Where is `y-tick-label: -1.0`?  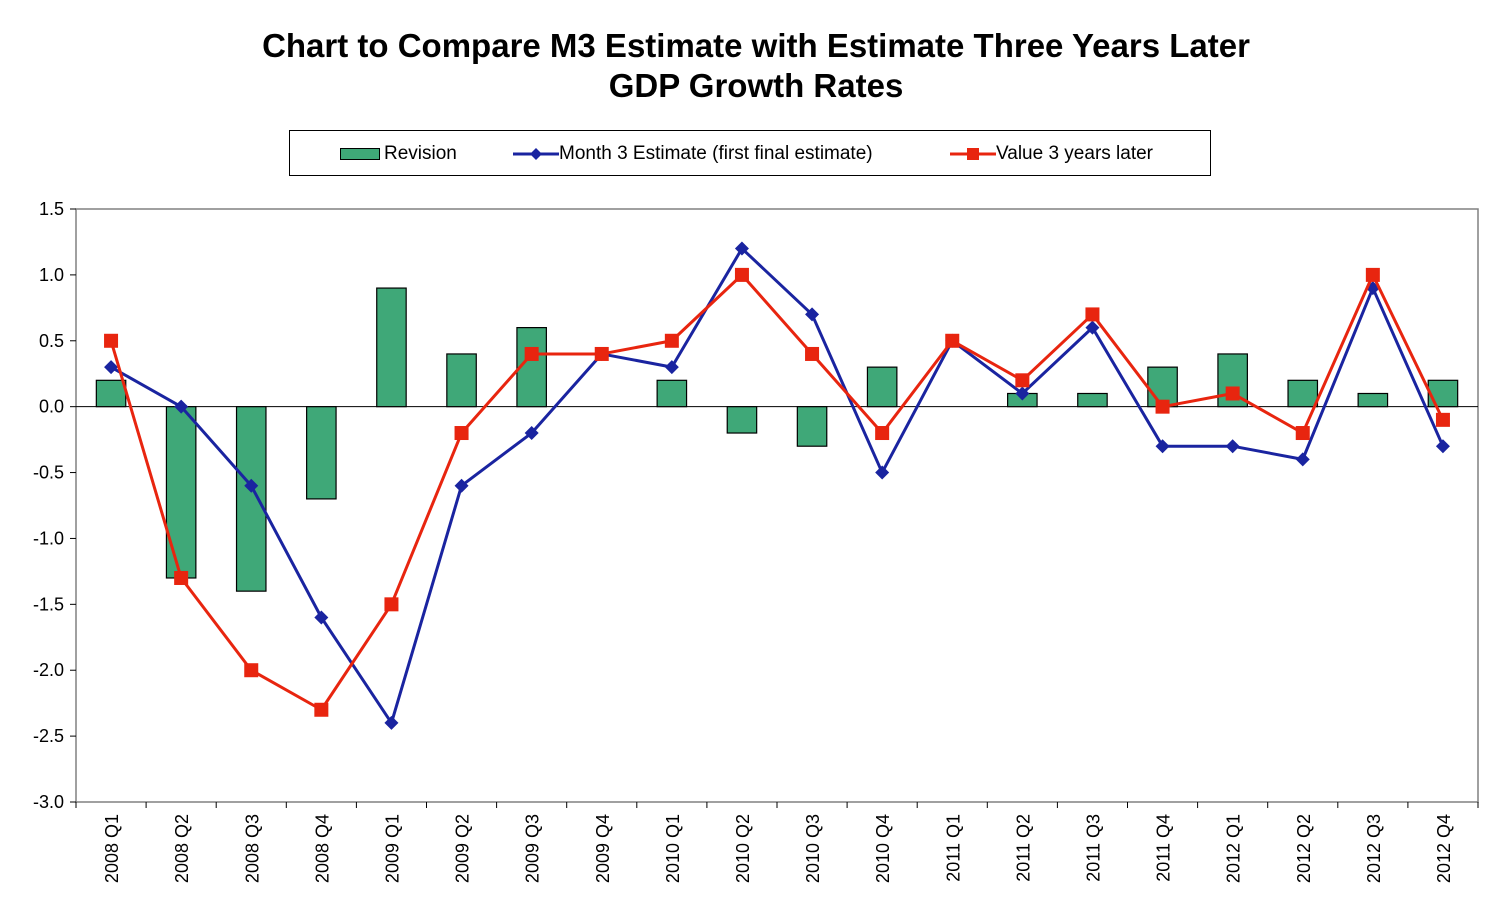 y-tick-label: -1.0 is located at coordinates (48, 538).